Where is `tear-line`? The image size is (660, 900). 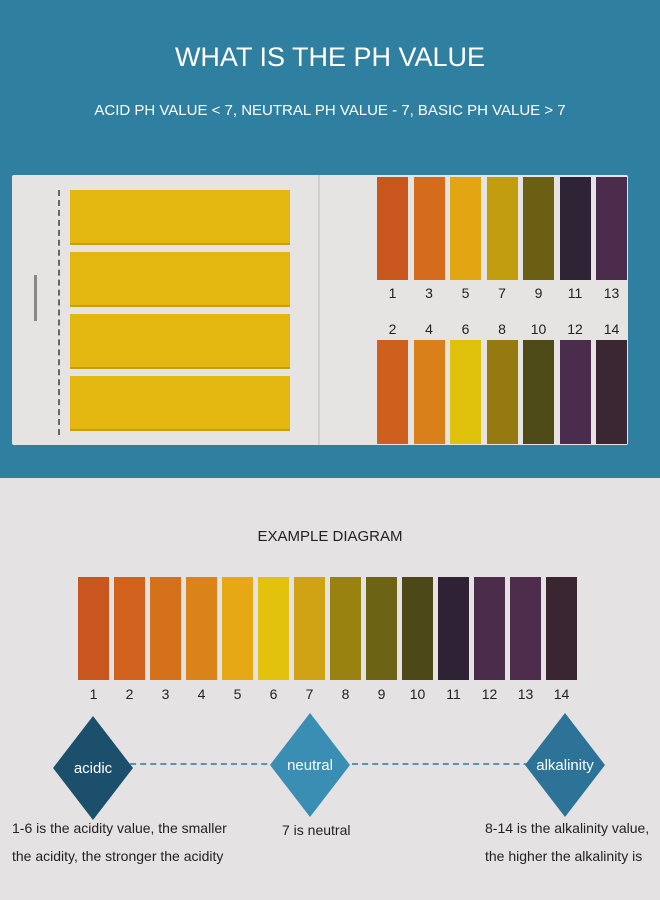
tear-line is located at coordinates (59, 312).